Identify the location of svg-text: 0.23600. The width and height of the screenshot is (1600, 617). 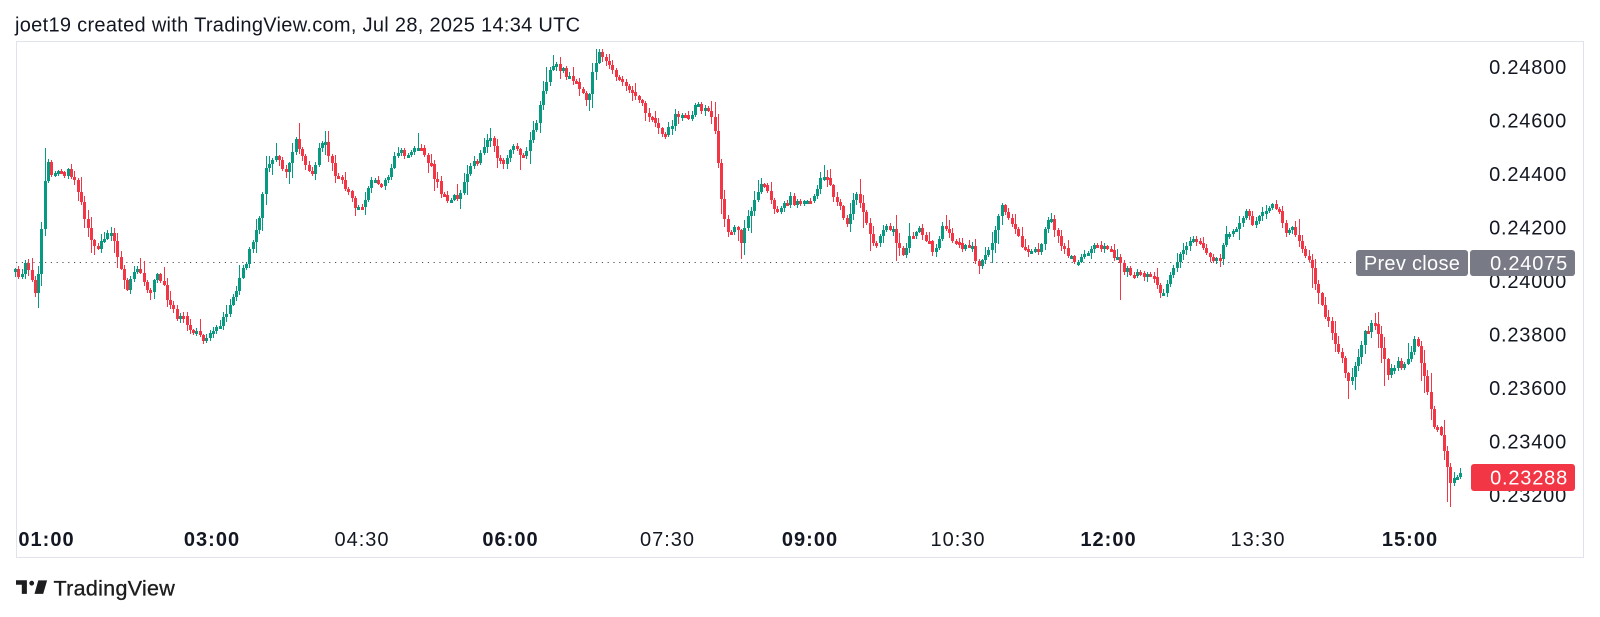
(1528, 389).